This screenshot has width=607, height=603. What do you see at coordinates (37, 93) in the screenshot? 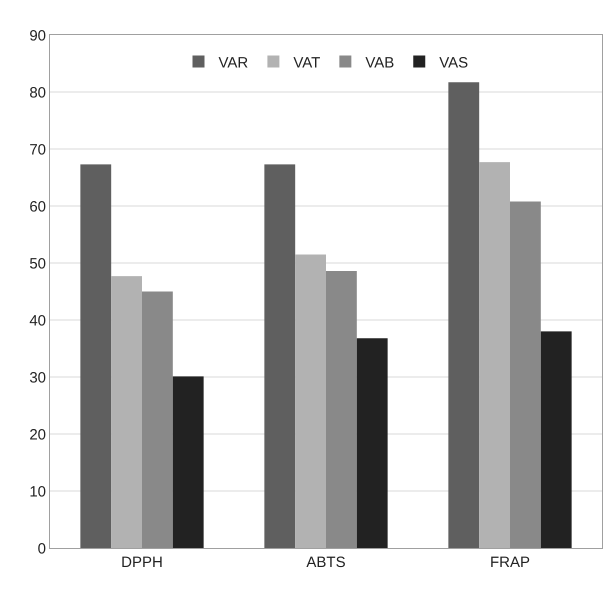
I see `y-tick-label: 80` at bounding box center [37, 93].